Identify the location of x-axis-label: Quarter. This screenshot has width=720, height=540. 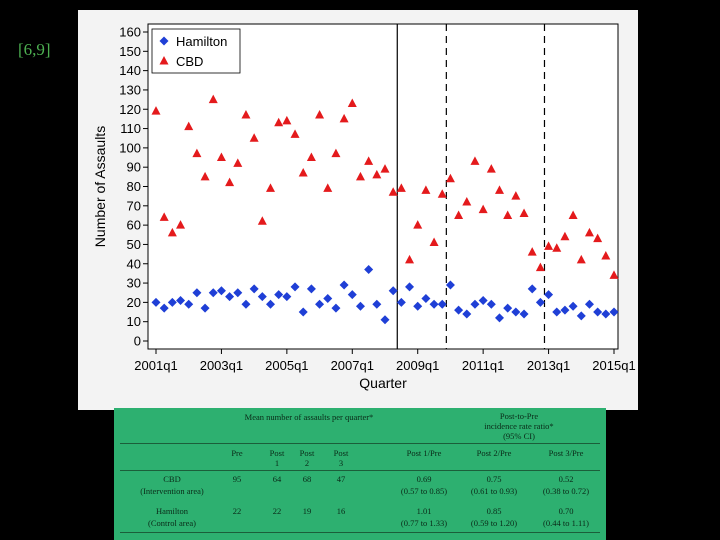
(383, 383).